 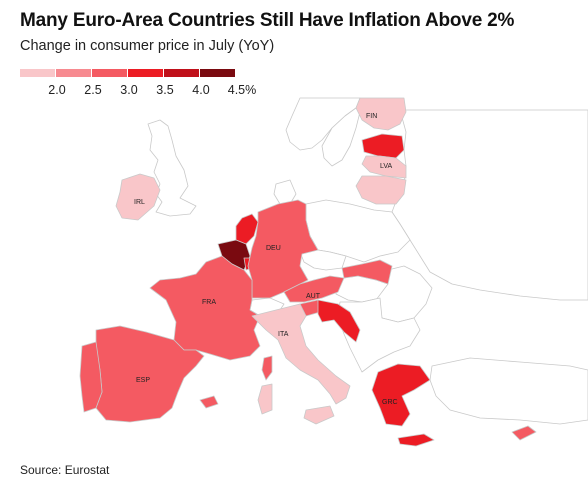 What do you see at coordinates (524, 433) in the screenshot?
I see `cyprus-shape` at bounding box center [524, 433].